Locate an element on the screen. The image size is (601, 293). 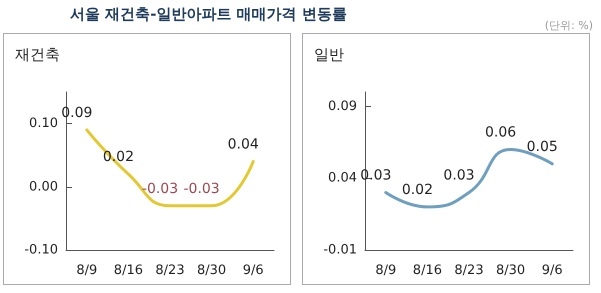
data-label: 0.04 is located at coordinates (243, 144).